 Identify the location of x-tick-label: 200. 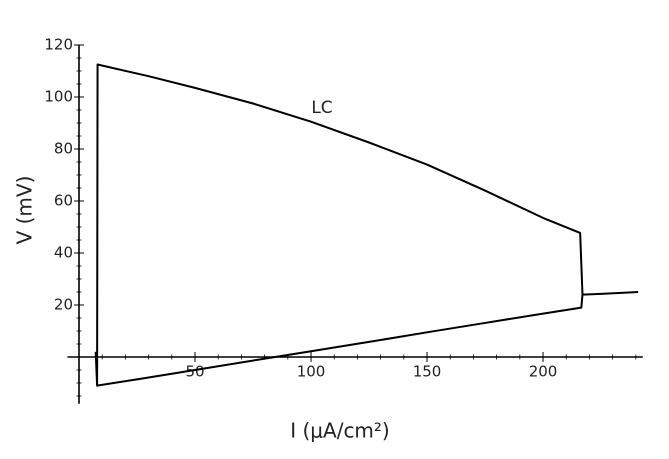
(543, 372).